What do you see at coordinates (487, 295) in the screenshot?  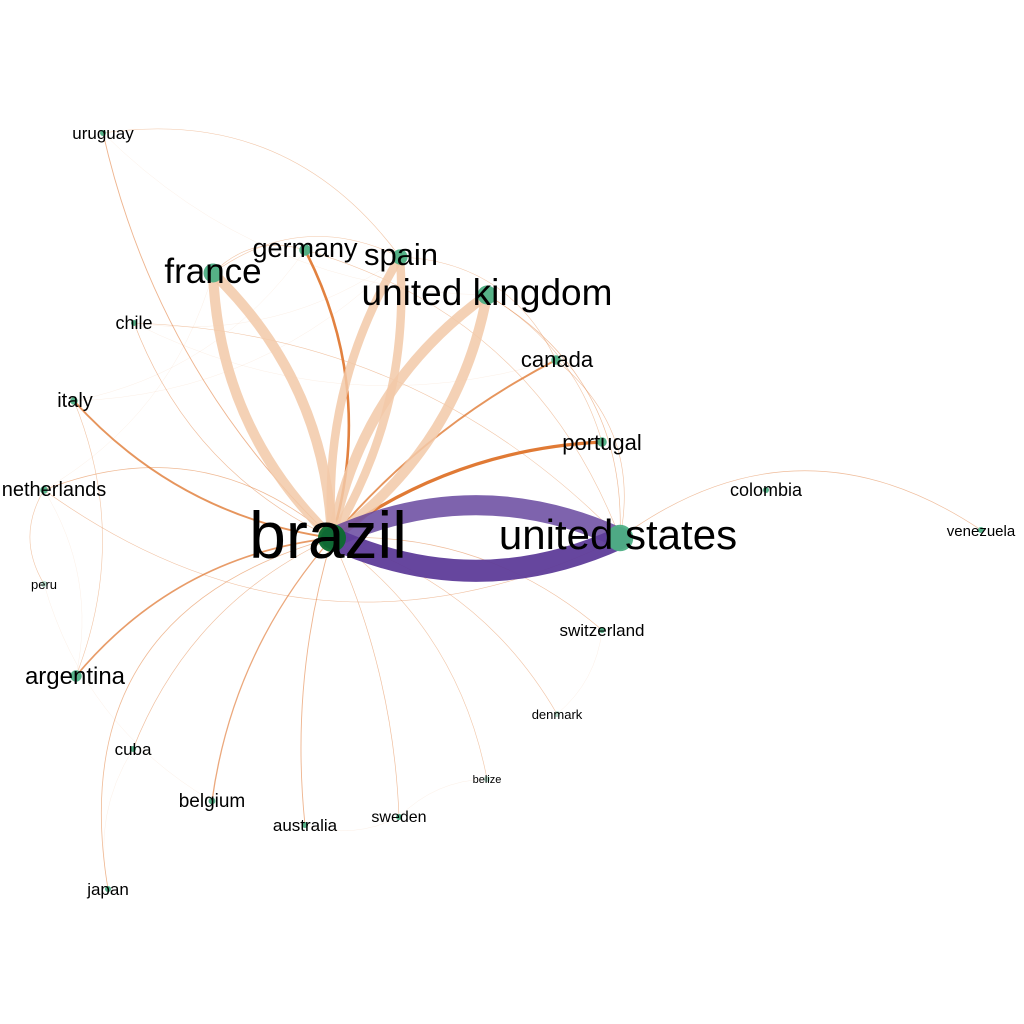 I see `node-united-kingdom` at bounding box center [487, 295].